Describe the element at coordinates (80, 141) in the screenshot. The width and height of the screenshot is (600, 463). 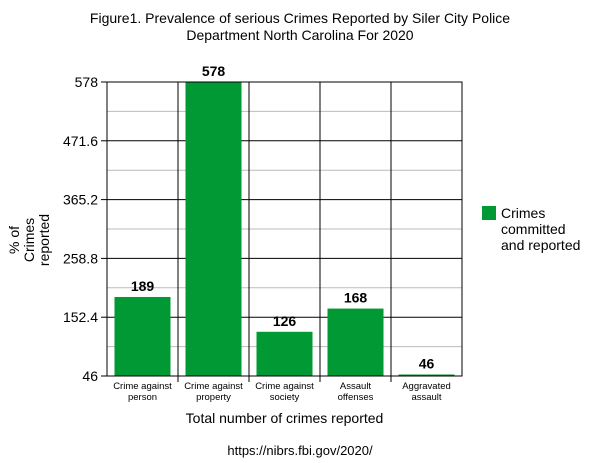
I see `y-tick-label: 471.6` at that location.